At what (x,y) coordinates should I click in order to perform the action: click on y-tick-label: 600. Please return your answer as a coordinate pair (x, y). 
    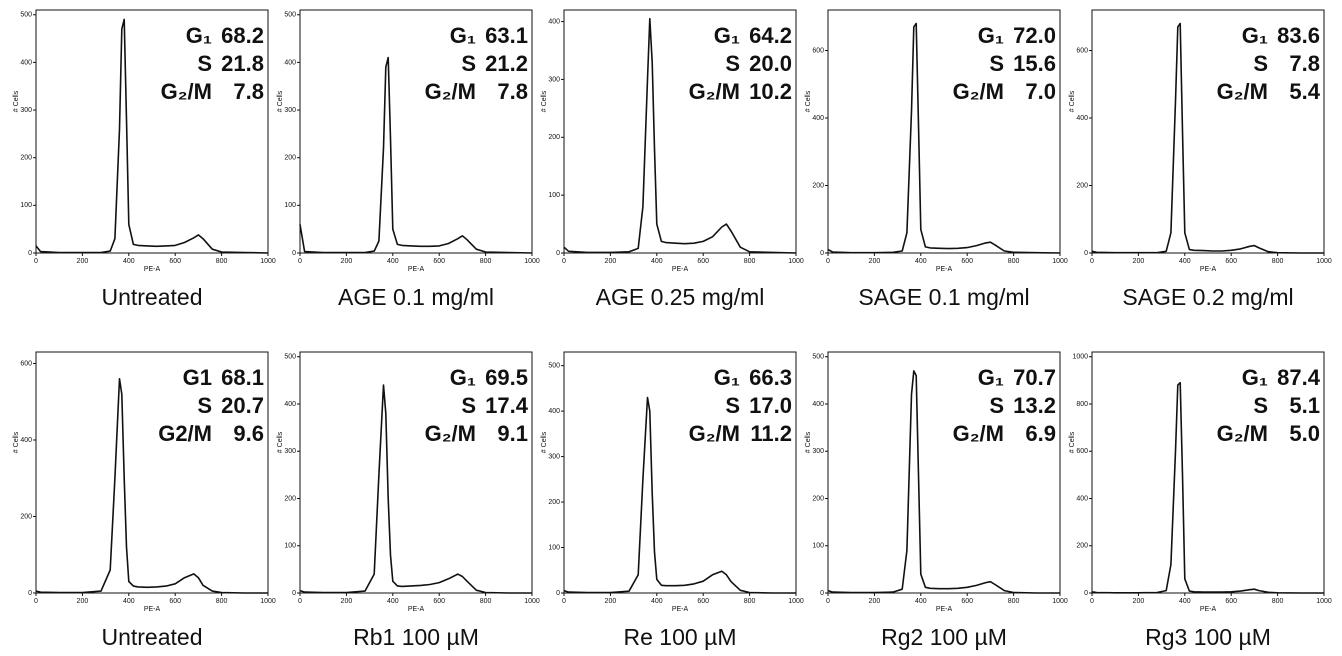
    Looking at the image, I should click on (26, 363).